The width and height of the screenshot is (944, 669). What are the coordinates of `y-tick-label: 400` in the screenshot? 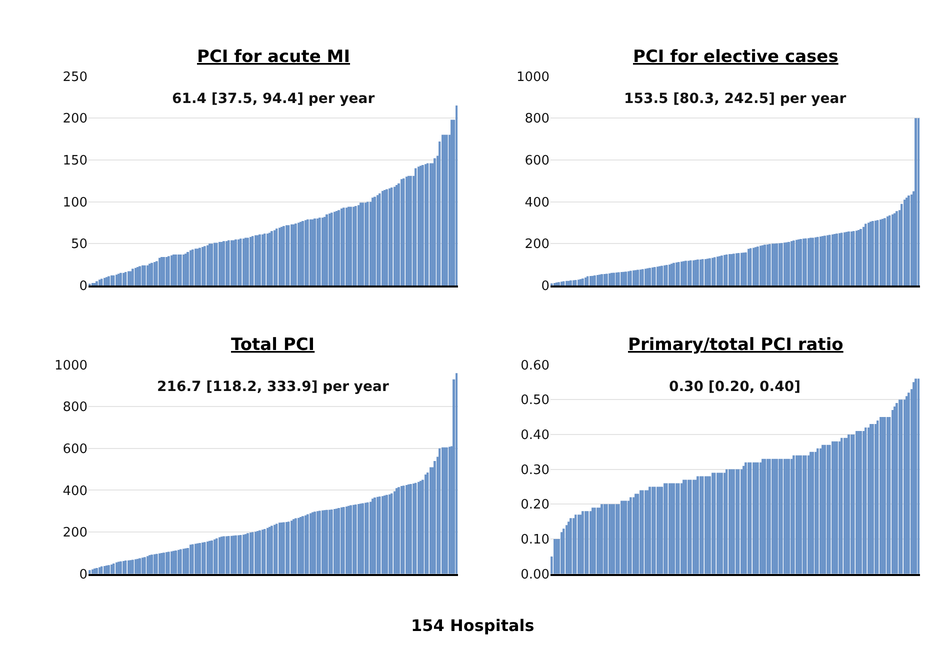 It's located at (75, 491).